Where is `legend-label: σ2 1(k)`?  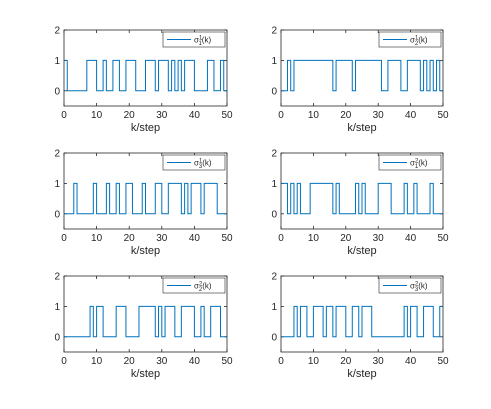
legend-label: σ2 1(k) is located at coordinates (419, 165).